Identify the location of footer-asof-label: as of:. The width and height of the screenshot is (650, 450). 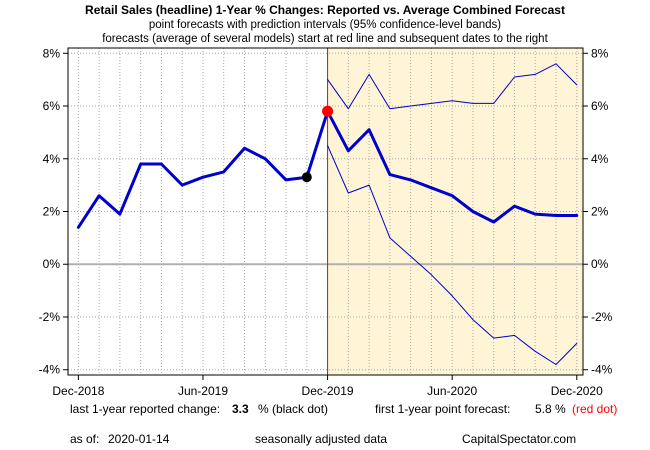
(84, 439).